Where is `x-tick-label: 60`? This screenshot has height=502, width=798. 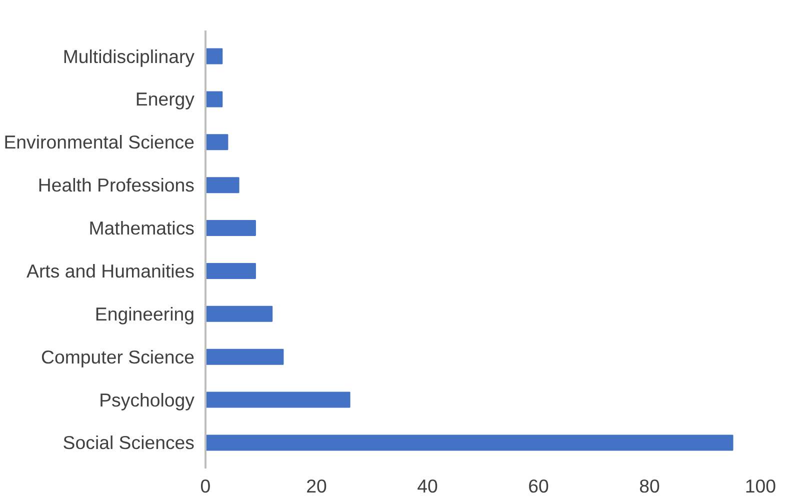
x-tick-label: 60 is located at coordinates (538, 486).